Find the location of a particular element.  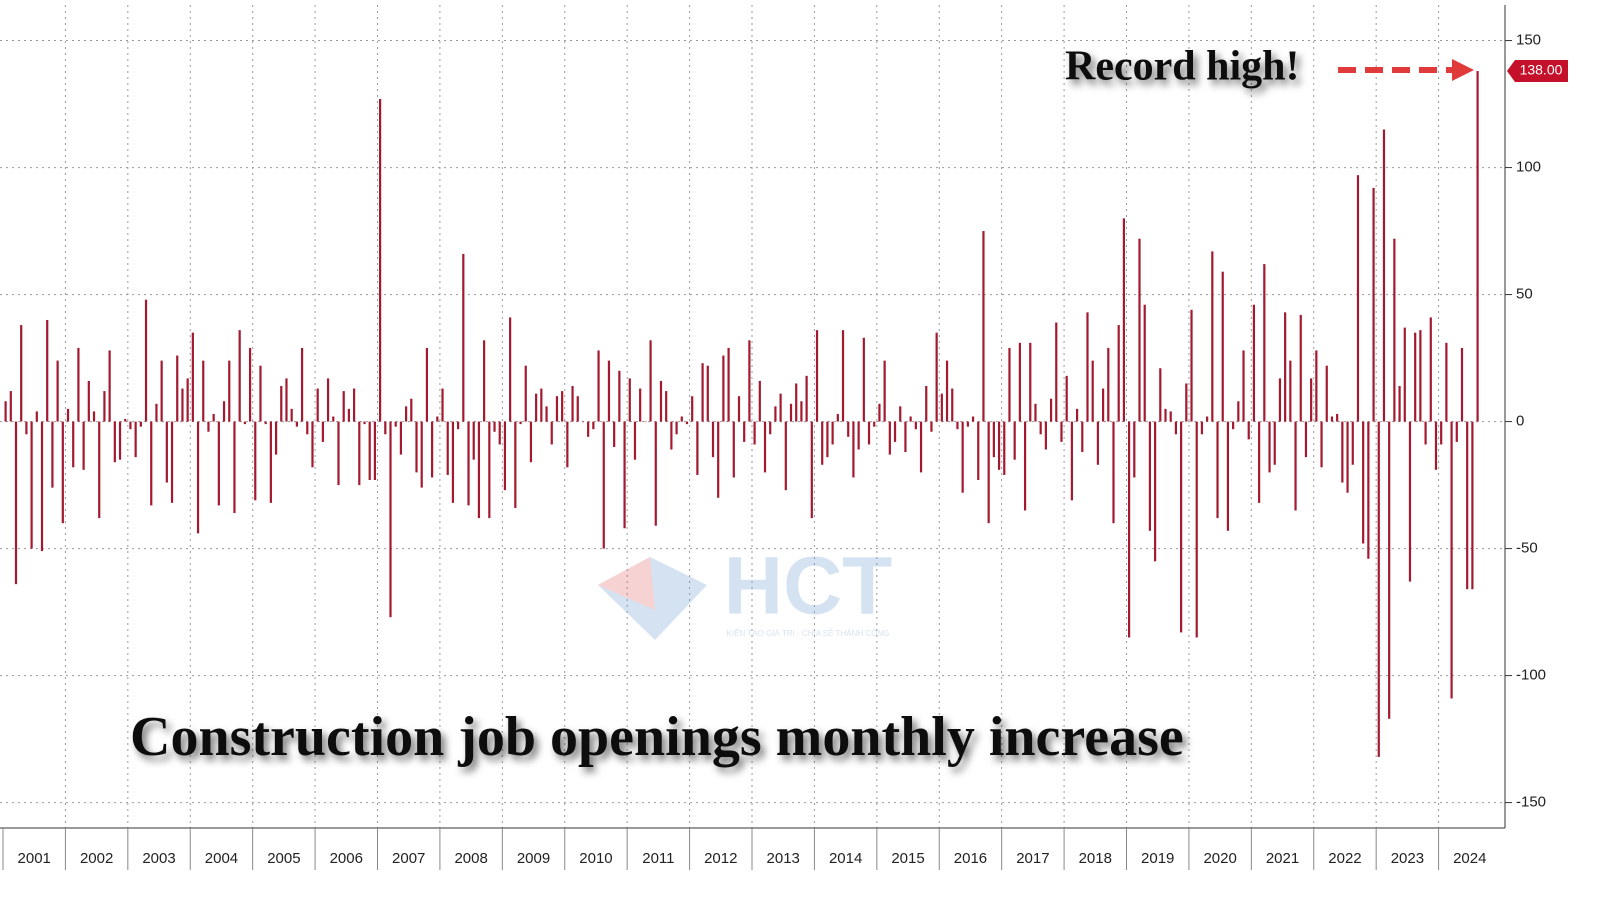

annotation-arrowhead is located at coordinates (1463, 70).